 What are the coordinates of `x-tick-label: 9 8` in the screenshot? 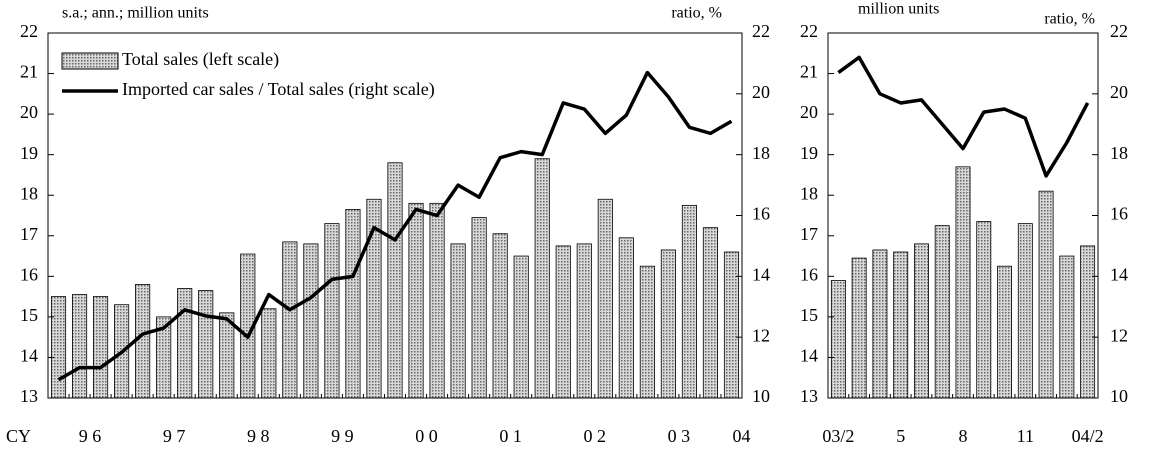 It's located at (258, 436).